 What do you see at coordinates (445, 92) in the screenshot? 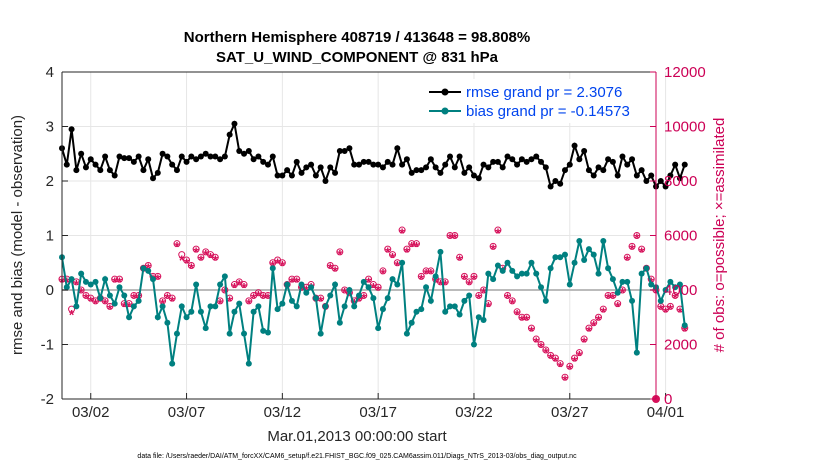
I see `legend-rmse-marker` at bounding box center [445, 92].